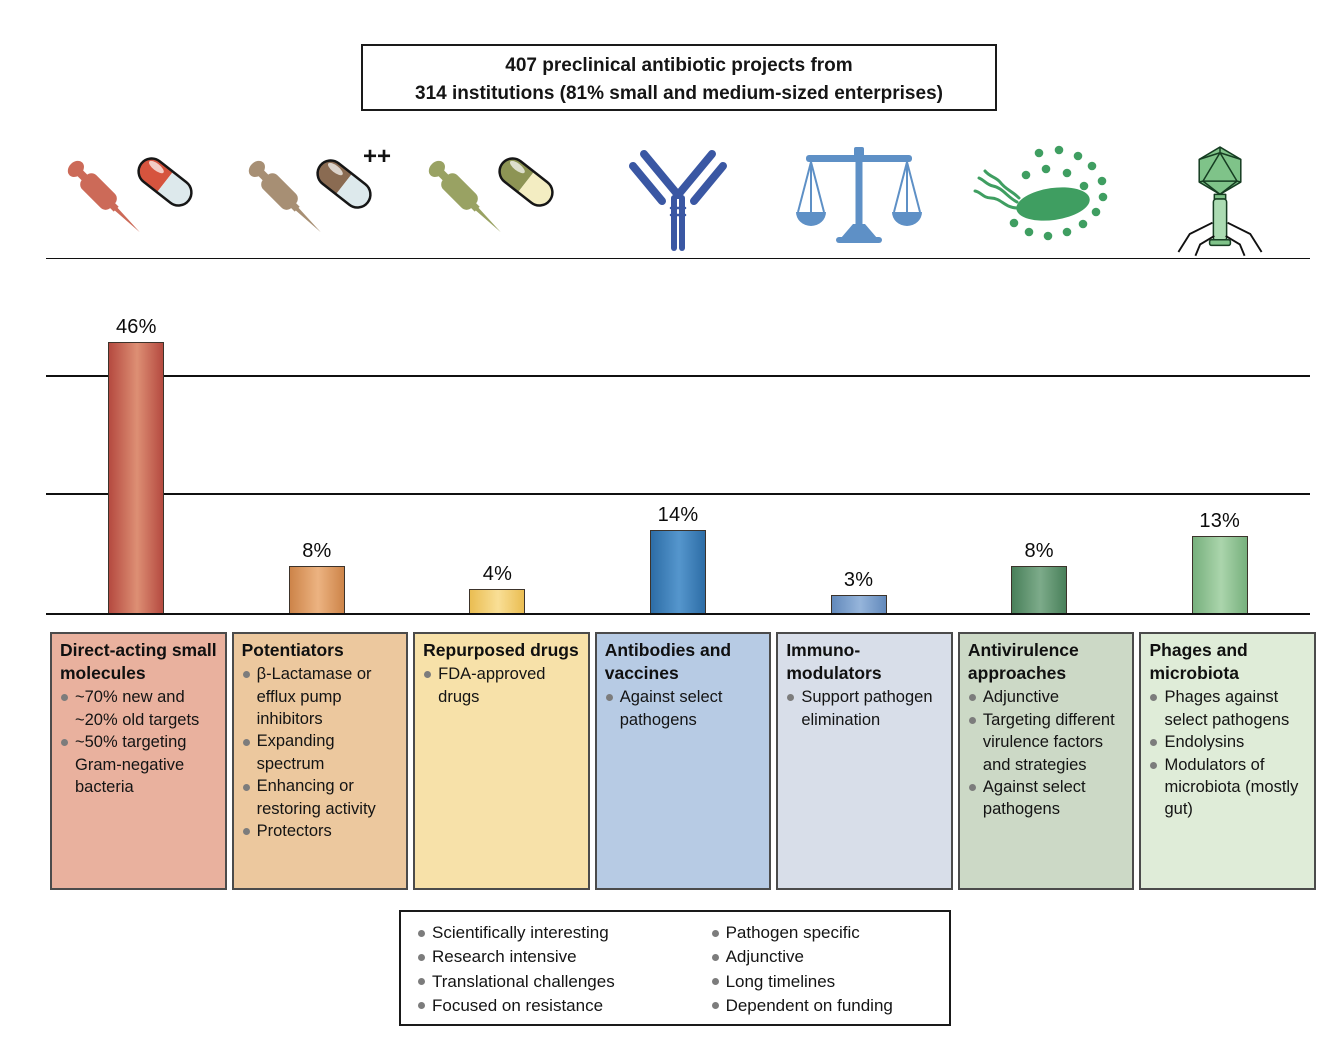 The height and width of the screenshot is (1040, 1334). I want to click on bullet-item: Enhancing or restoring activity, so click(320, 797).